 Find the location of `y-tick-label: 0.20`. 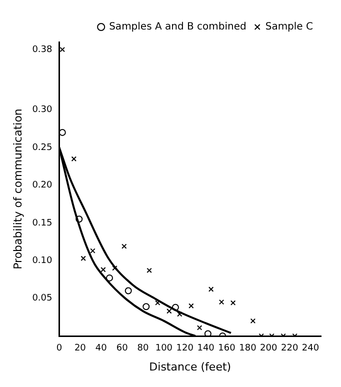

y-tick-label: 0.20 is located at coordinates (42, 185).